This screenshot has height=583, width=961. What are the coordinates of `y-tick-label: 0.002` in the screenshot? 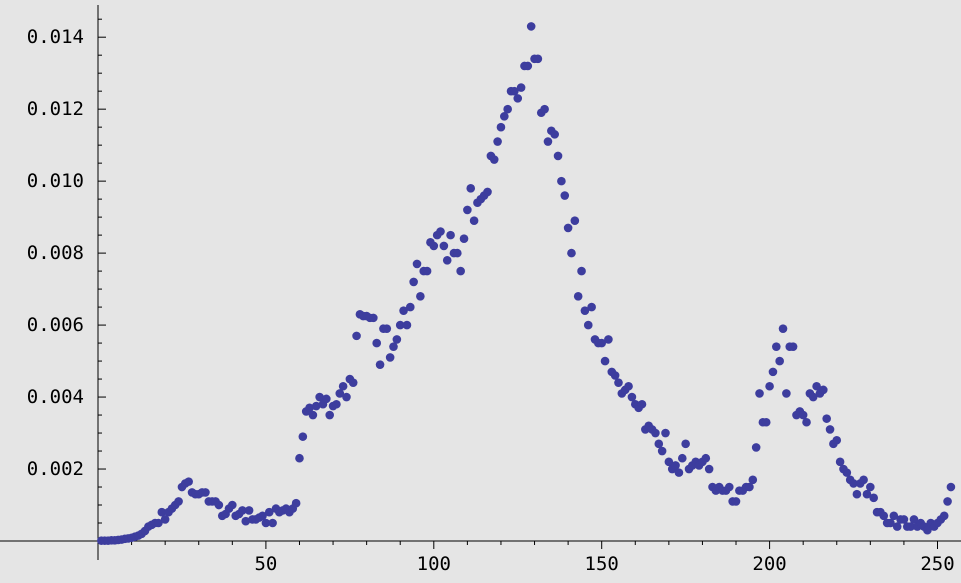 It's located at (55, 469).